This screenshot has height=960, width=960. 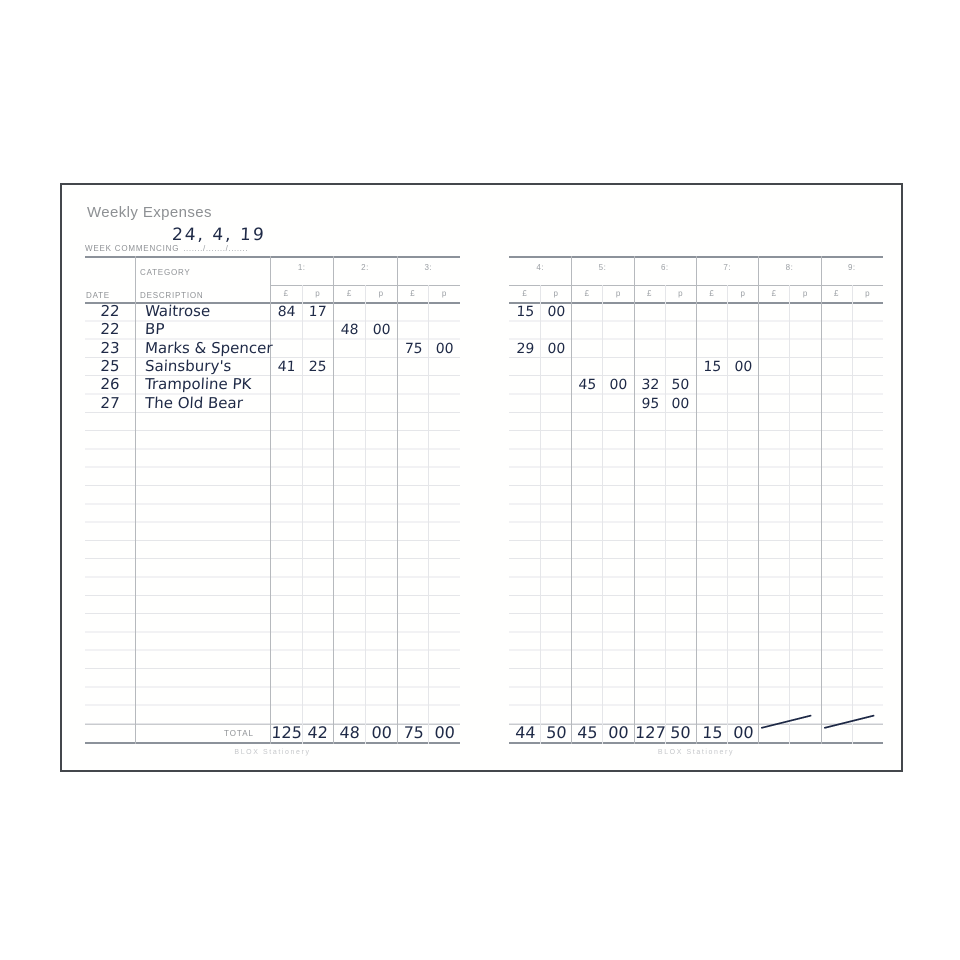 I want to click on numbered-column-header: 1:, so click(x=301, y=267).